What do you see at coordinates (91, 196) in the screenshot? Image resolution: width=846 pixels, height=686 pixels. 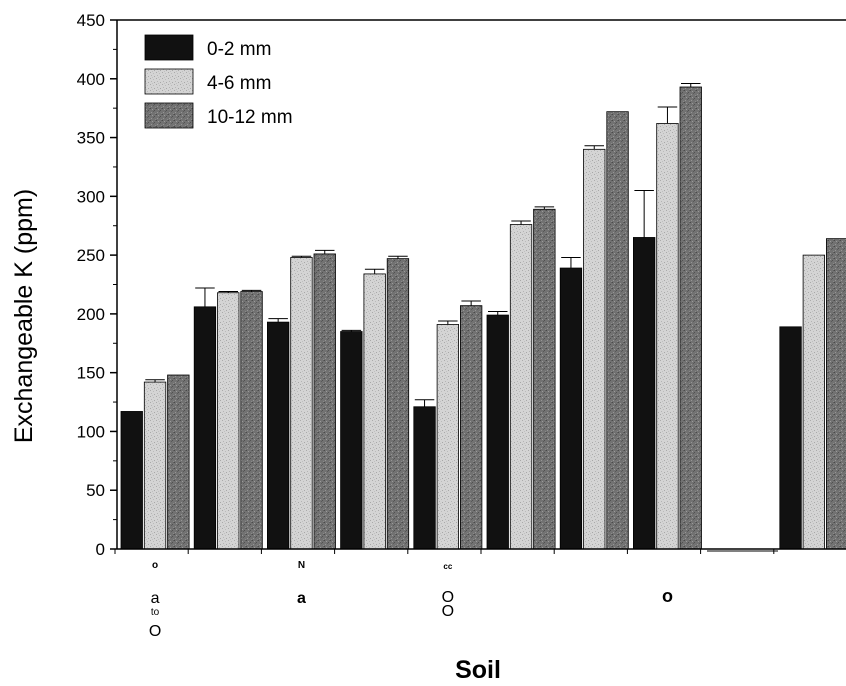 I see `y-tick-label: 300` at bounding box center [91, 196].